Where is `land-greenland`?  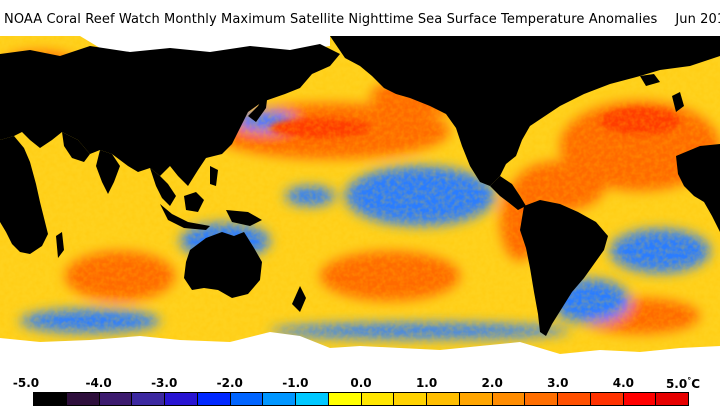 land-greenland is located at coordinates (600, 60).